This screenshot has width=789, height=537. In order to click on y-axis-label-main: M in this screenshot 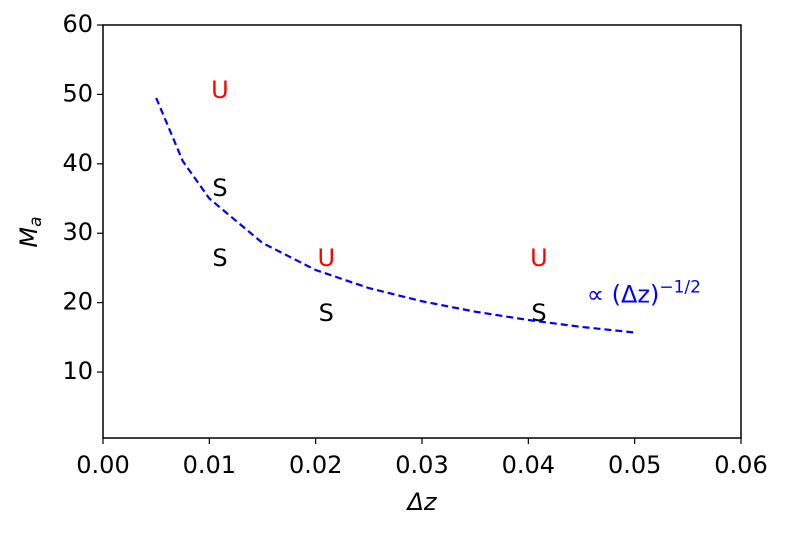, I will do `click(29, 237)`.